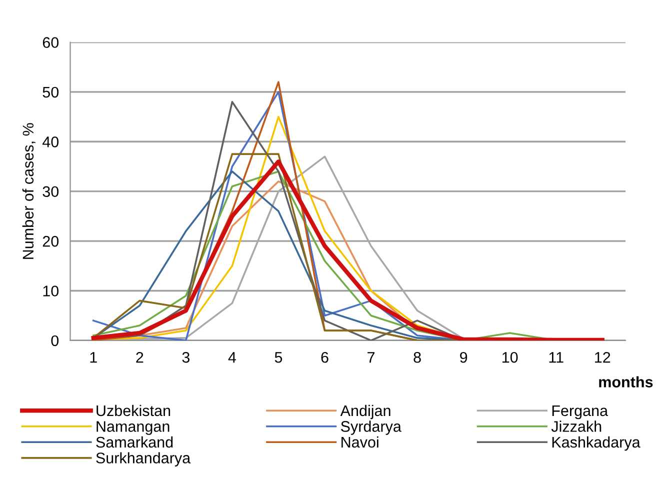 The width and height of the screenshot is (669, 497). Describe the element at coordinates (134, 442) in the screenshot. I see `legend-label: Samarkand` at that location.